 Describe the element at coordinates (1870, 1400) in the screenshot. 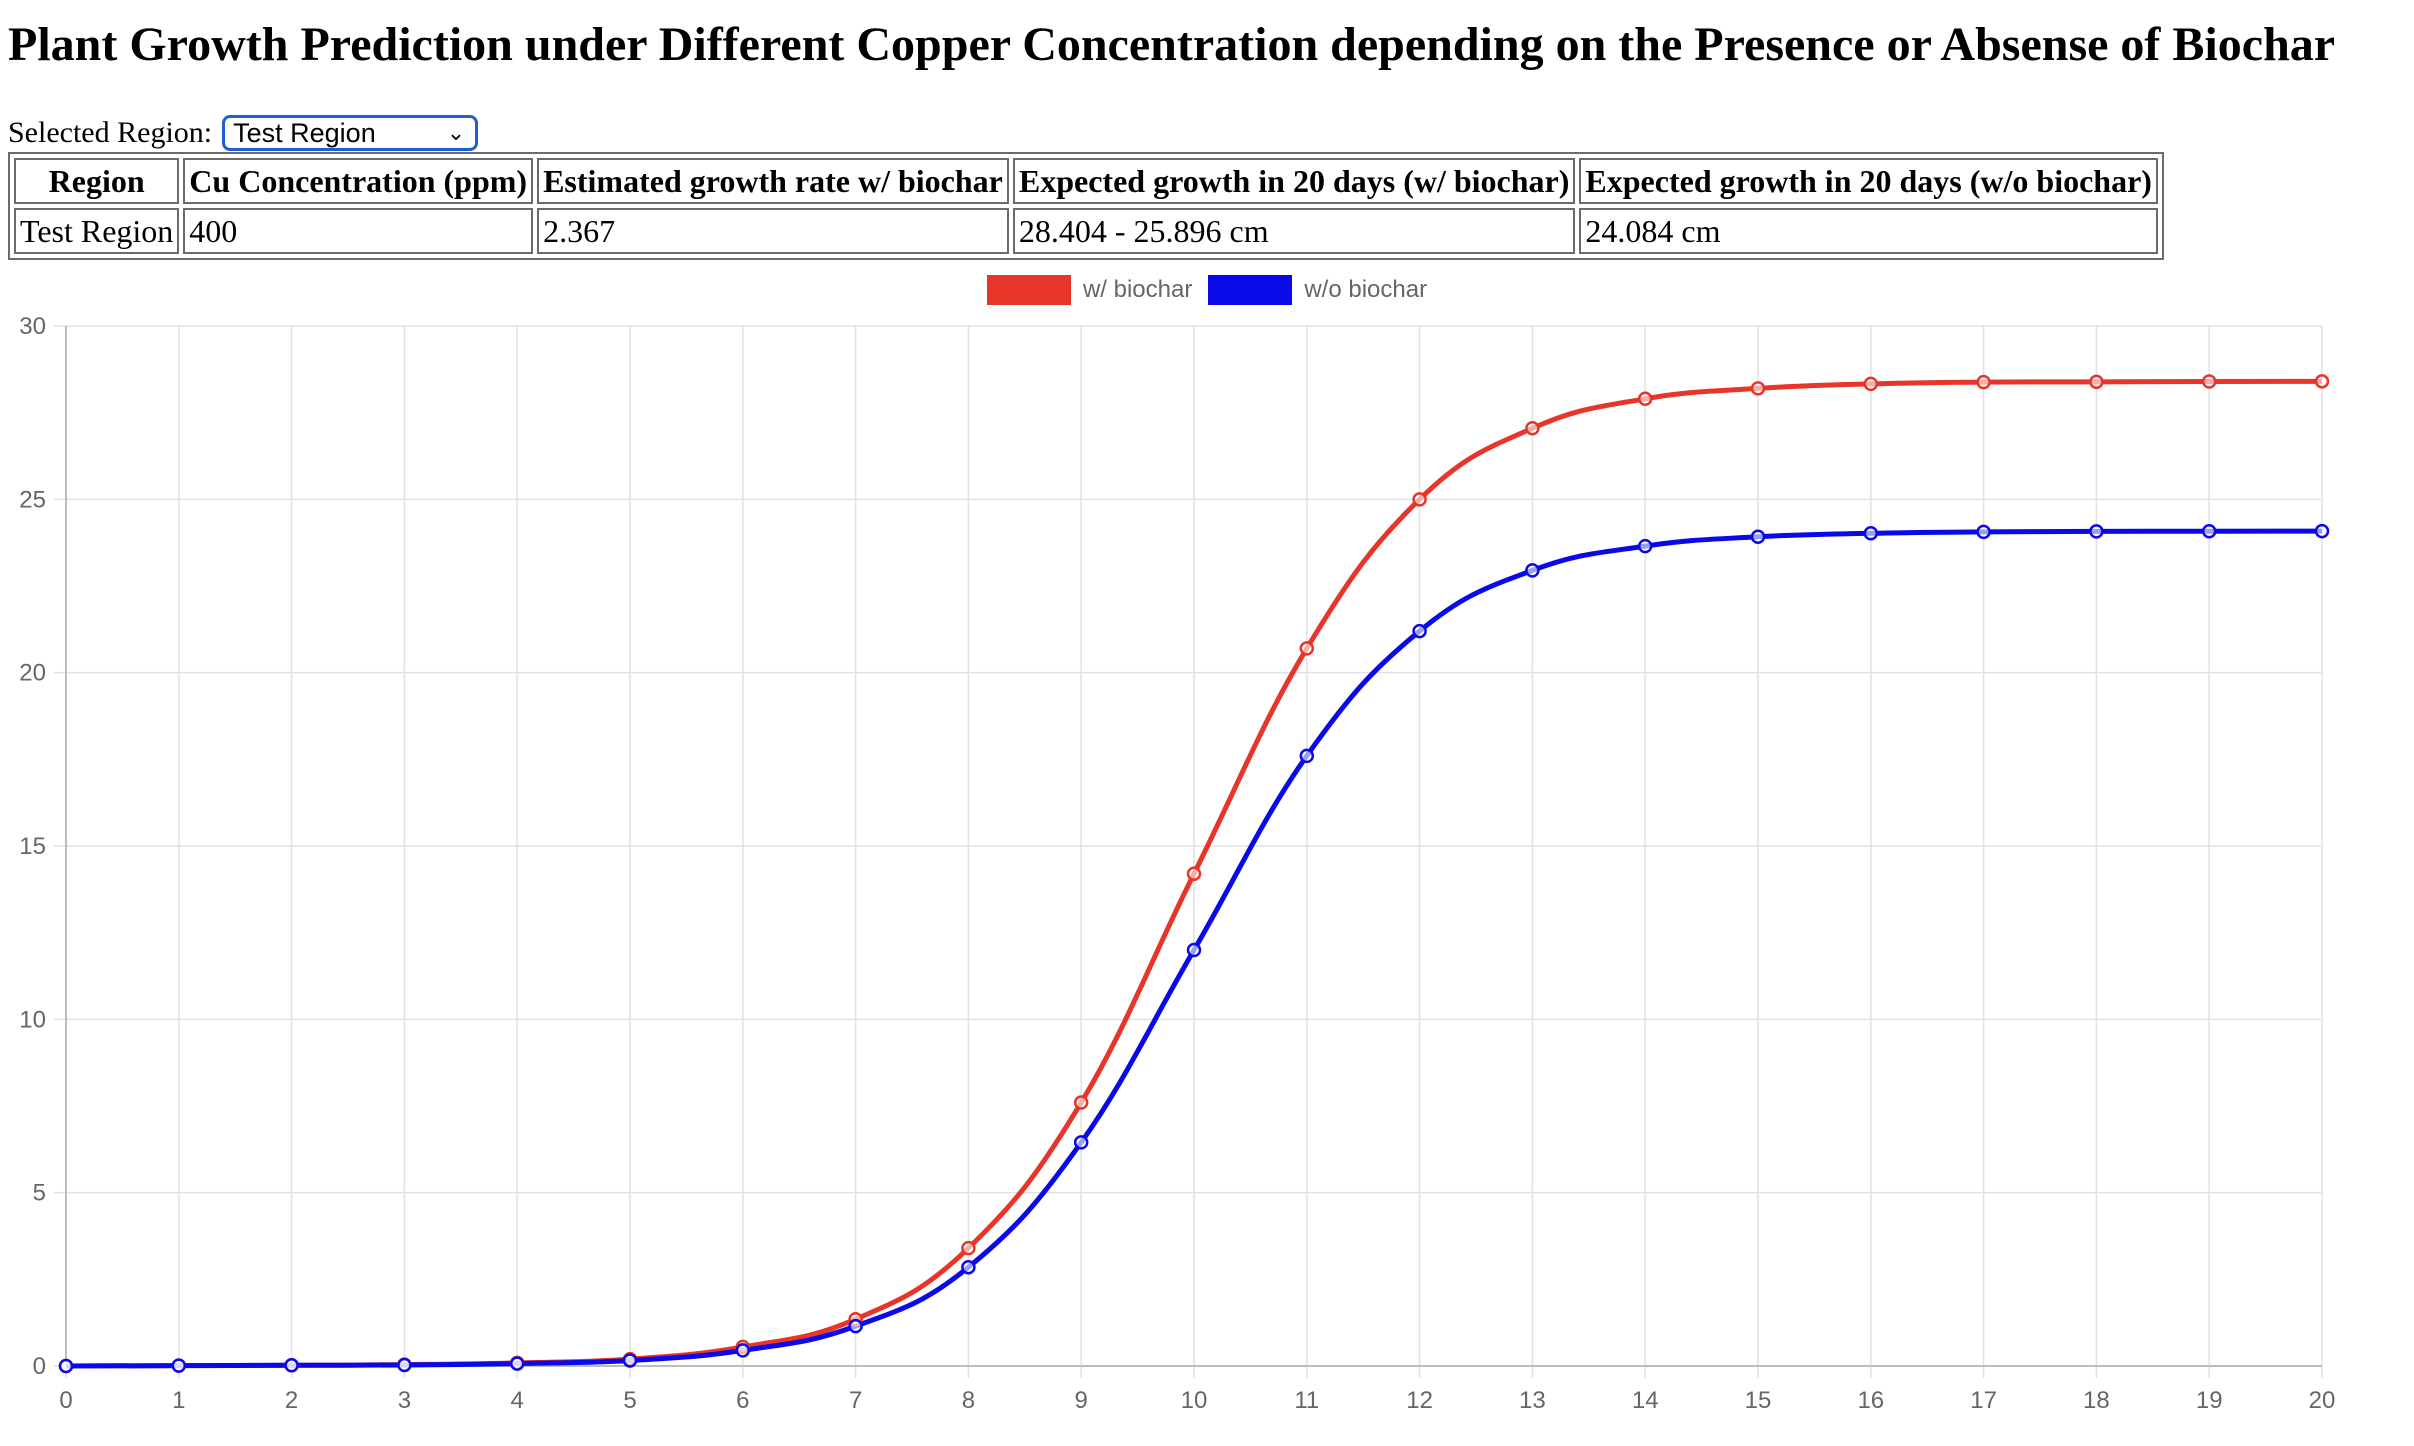

I see `x-tick-label: 16` at that location.